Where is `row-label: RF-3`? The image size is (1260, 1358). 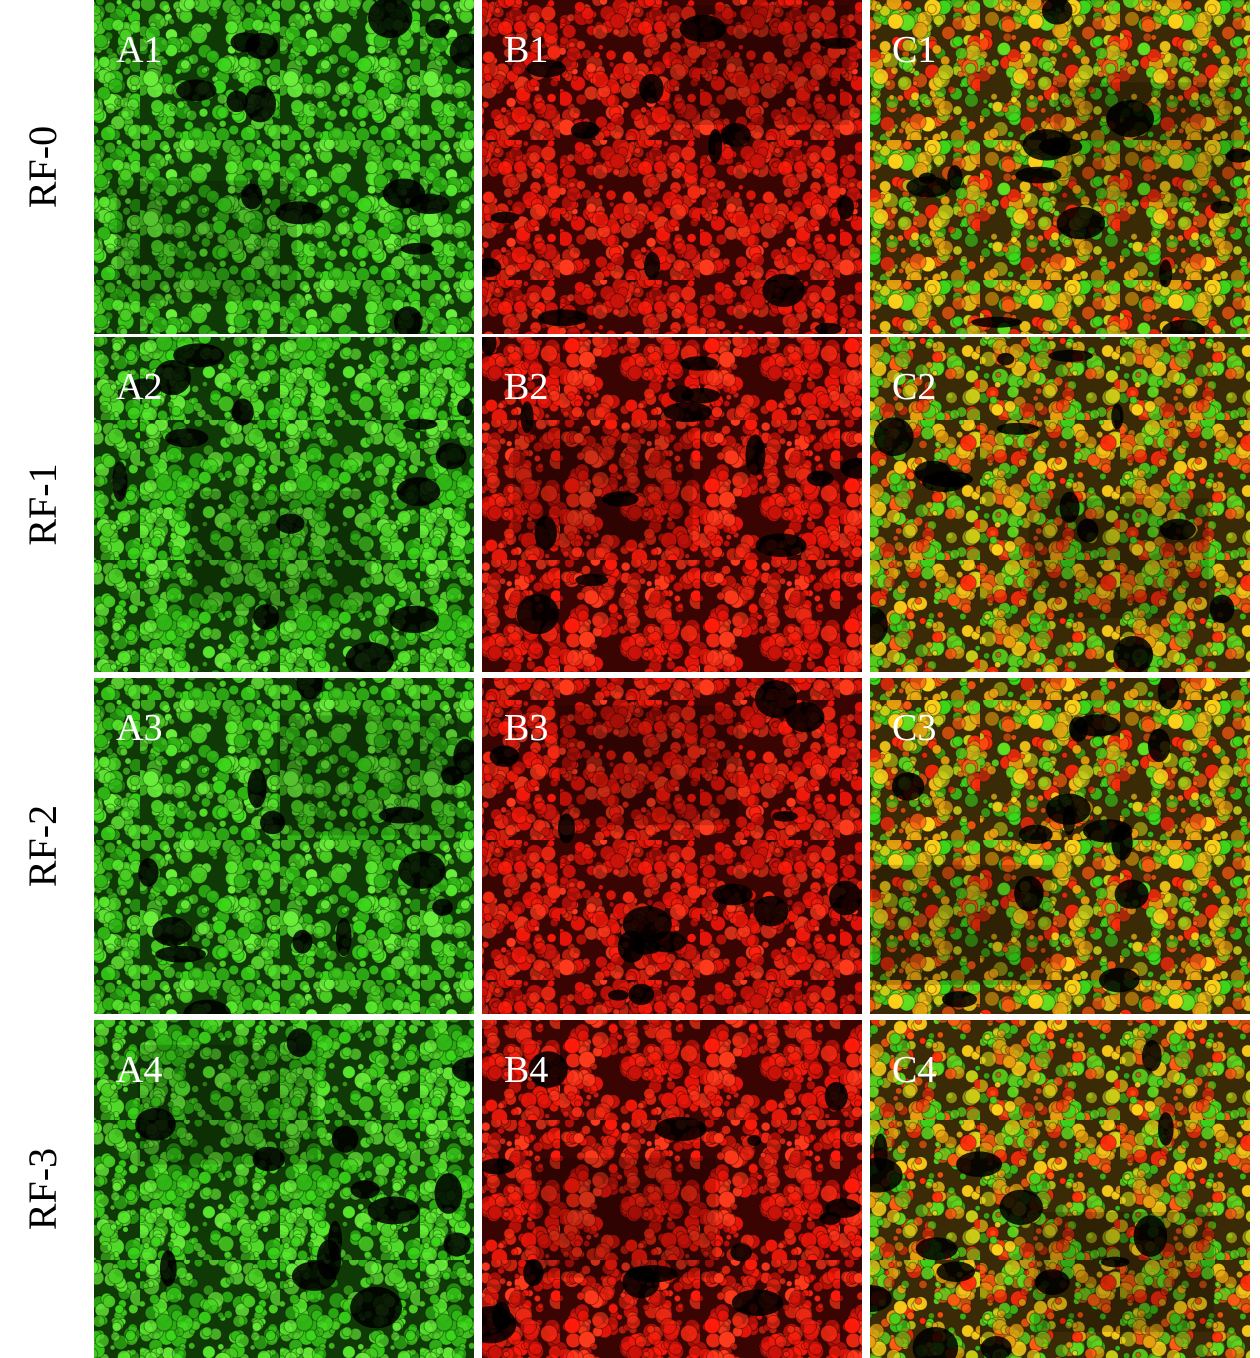
row-label: RF-3 is located at coordinates (42, 1189).